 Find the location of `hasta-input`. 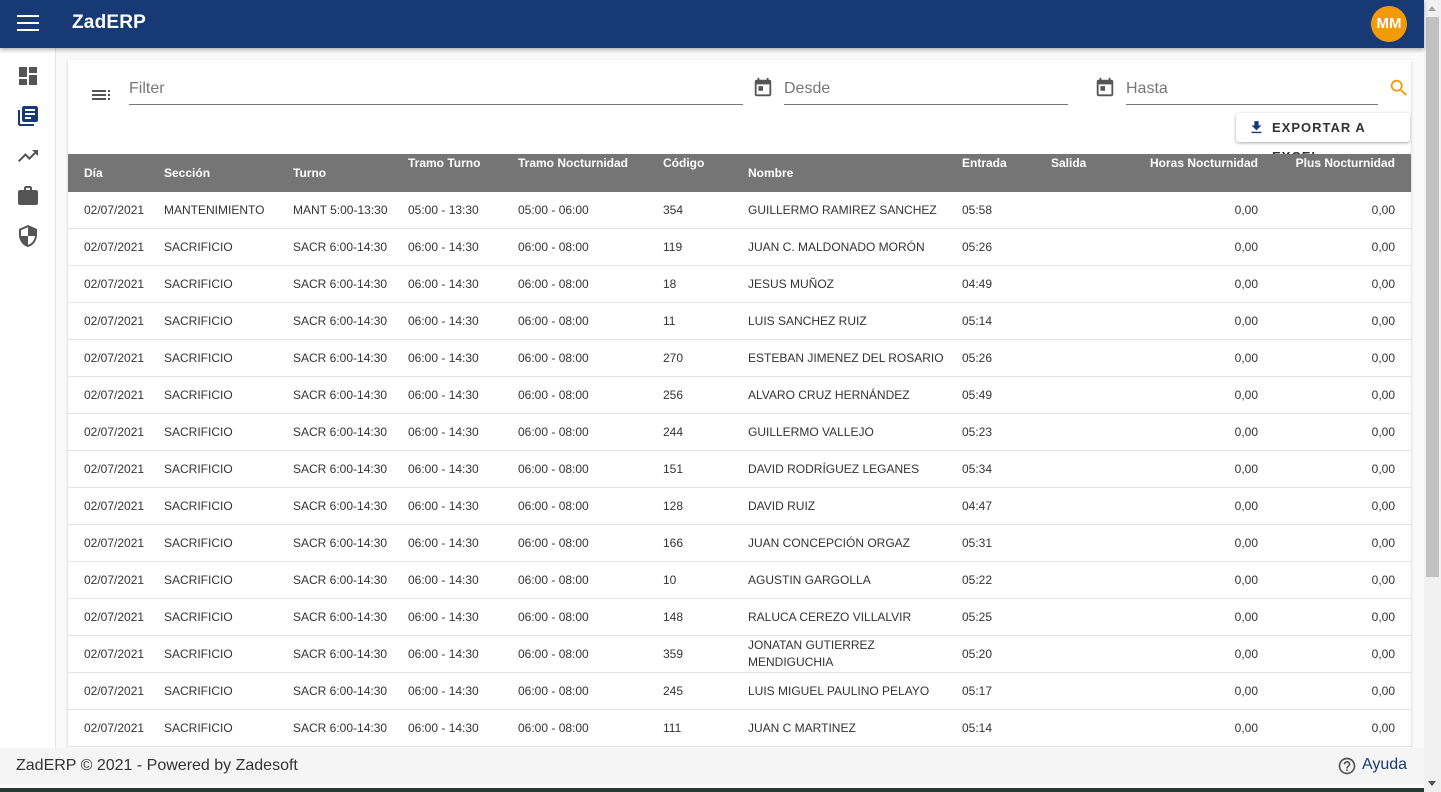

hasta-input is located at coordinates (1252, 89).